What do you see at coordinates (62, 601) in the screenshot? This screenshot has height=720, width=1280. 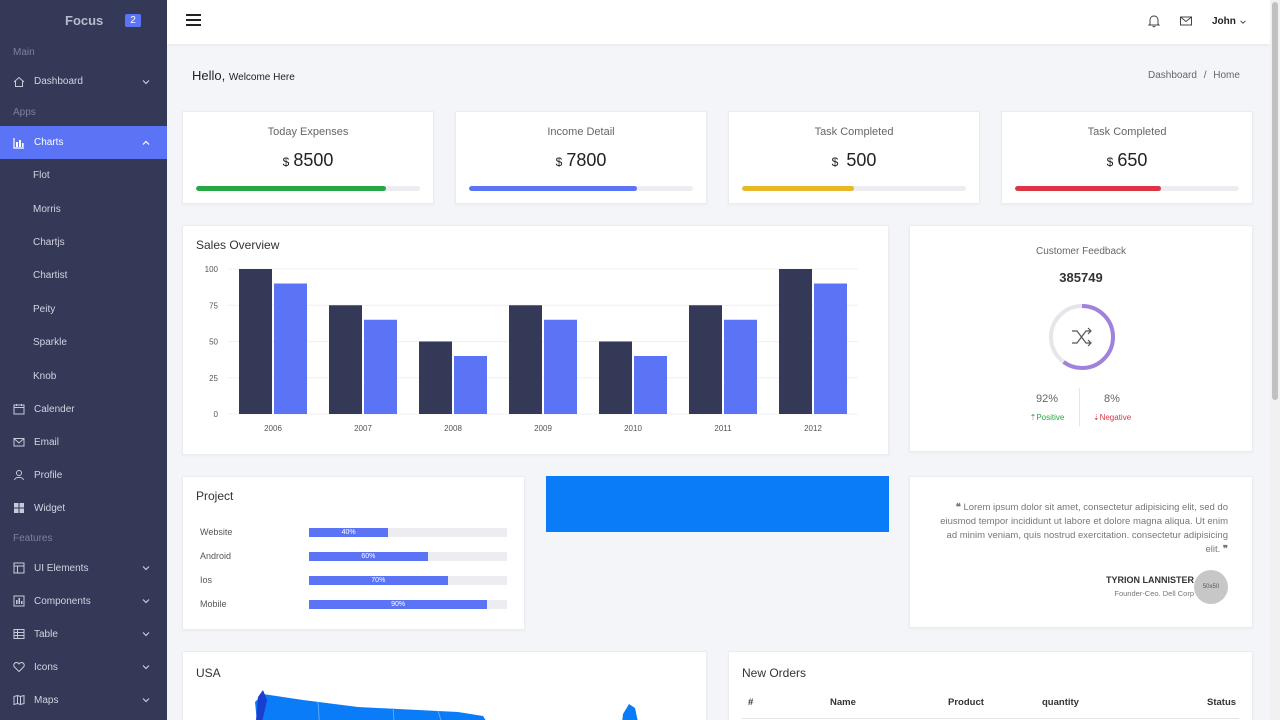 I see `sidebar-item-label: Components` at bounding box center [62, 601].